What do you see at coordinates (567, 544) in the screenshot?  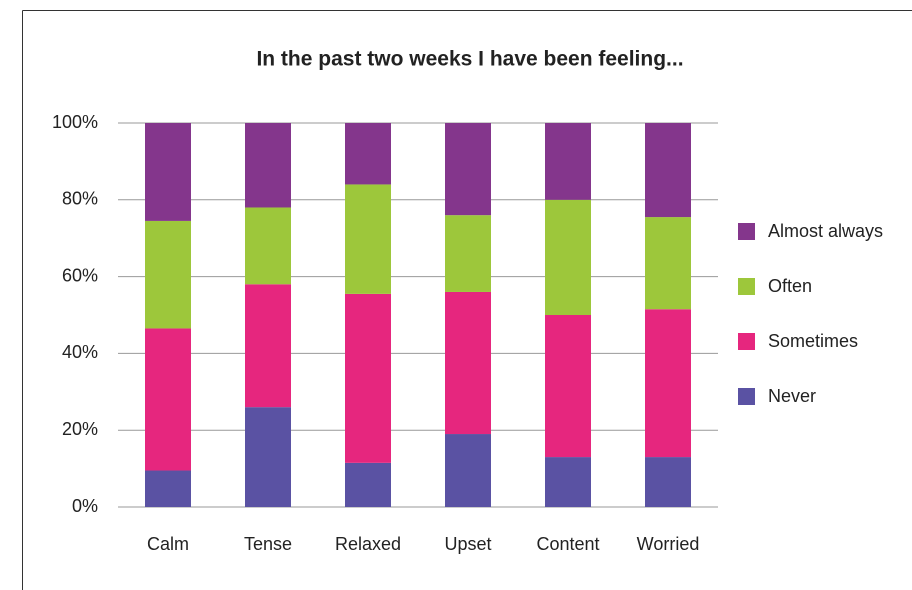 I see `x-tick-label: Content` at bounding box center [567, 544].